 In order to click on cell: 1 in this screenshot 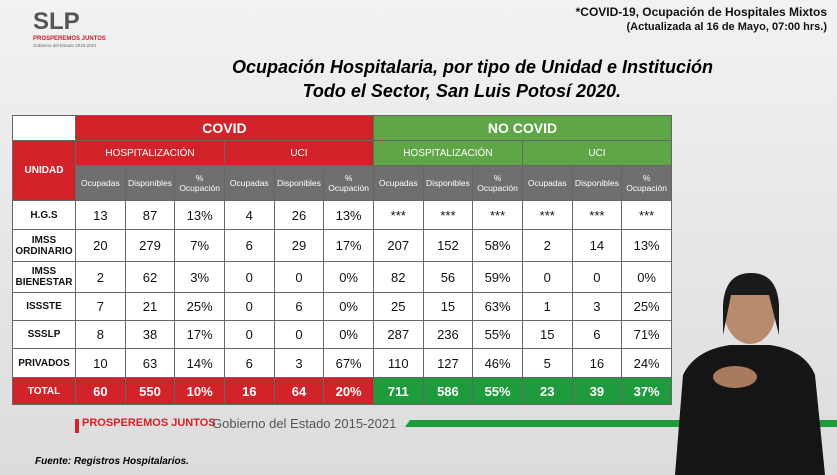, I will do `click(547, 306)`.